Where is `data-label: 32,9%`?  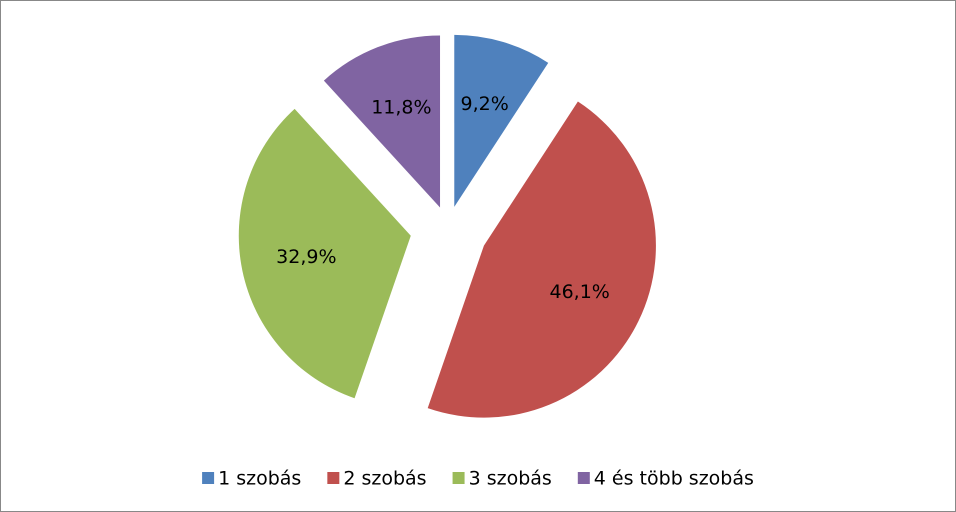
data-label: 32,9% is located at coordinates (306, 257).